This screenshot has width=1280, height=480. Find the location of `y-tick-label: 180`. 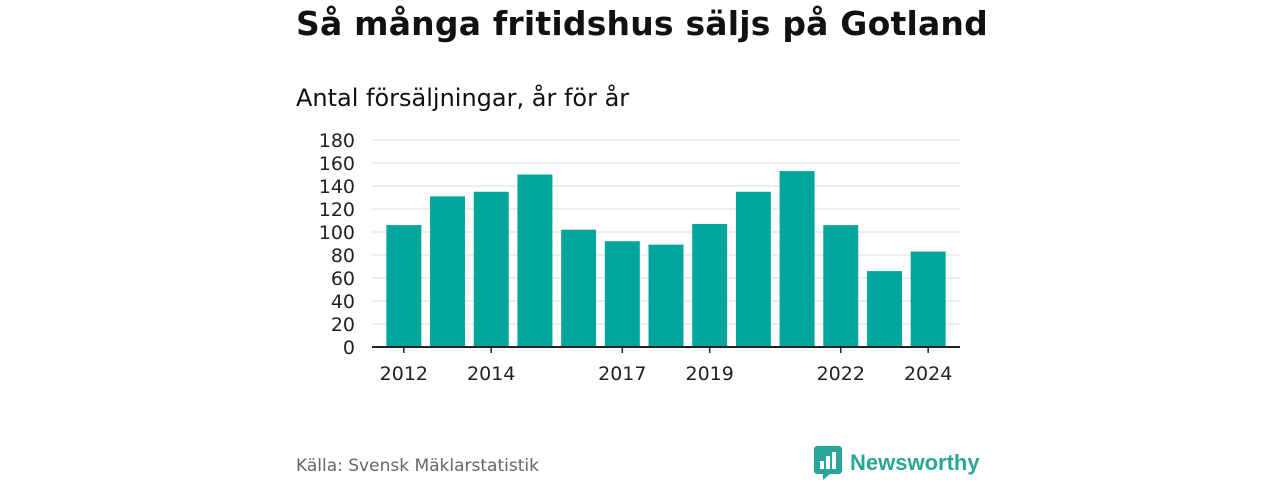

y-tick-label: 180 is located at coordinates (337, 141).